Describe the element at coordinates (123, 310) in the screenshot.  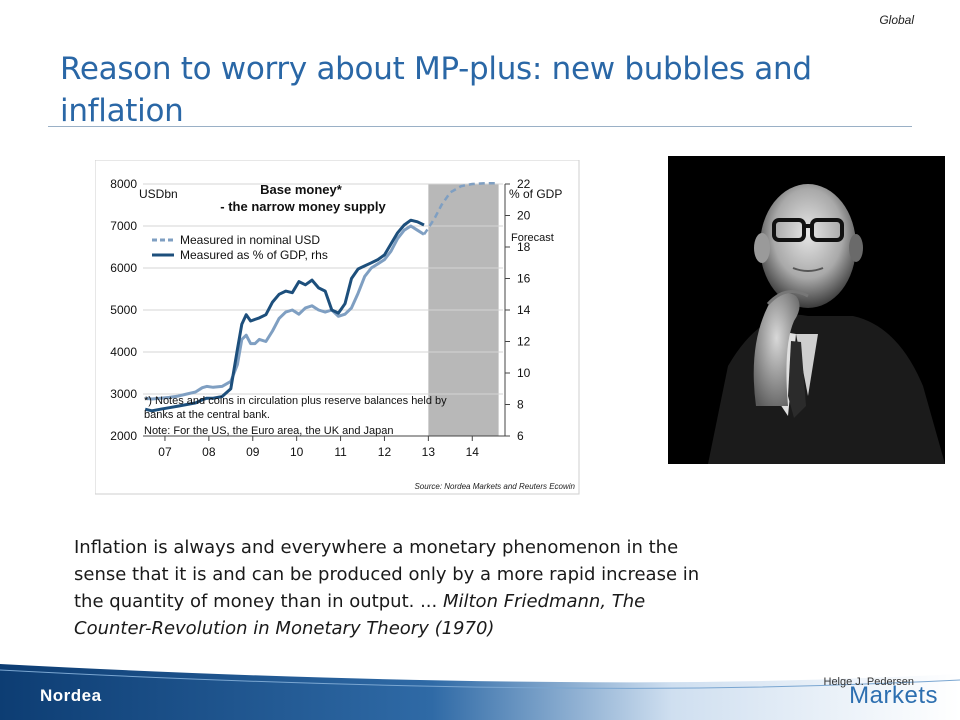
I see `left-tick-label: 5000` at that location.